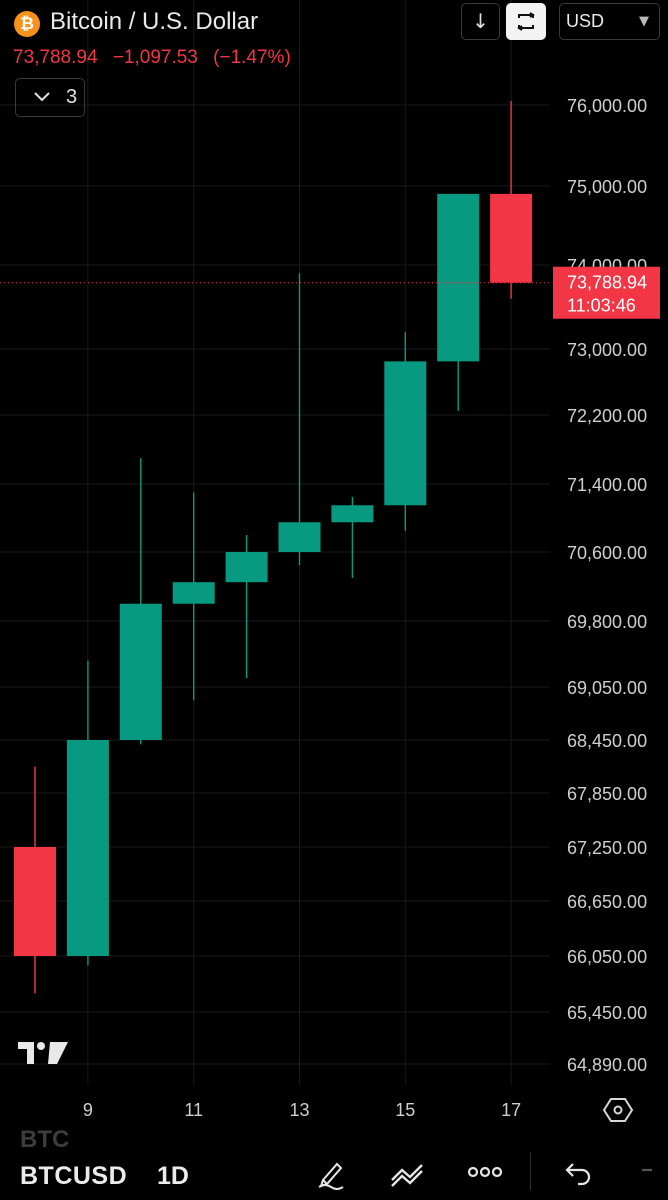  I want to click on y-axis-tick-label: 67,250.00, so click(607, 848).